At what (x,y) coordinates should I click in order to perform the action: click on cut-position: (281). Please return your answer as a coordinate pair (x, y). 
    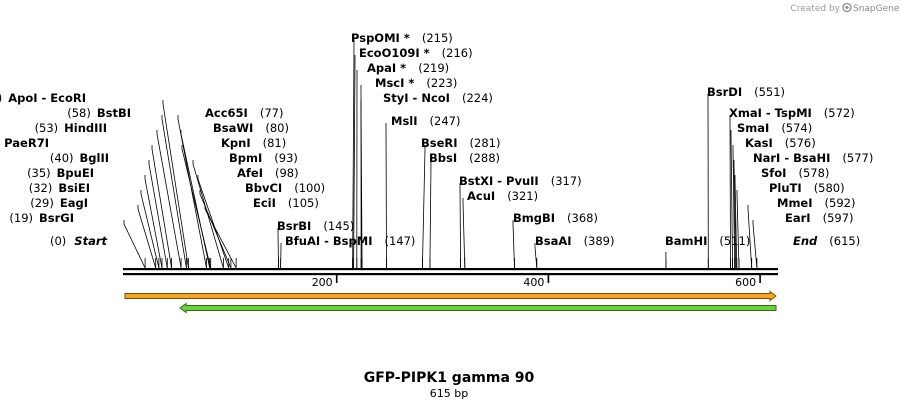
    Looking at the image, I should click on (485, 143).